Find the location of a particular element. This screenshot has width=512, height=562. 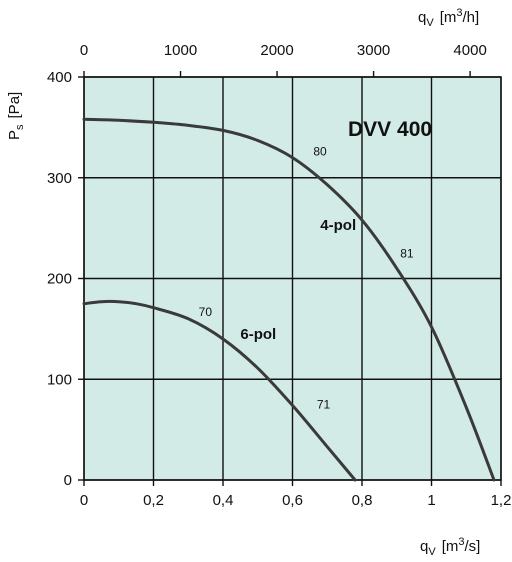

x-top-label-sub: V is located at coordinates (430, 23).